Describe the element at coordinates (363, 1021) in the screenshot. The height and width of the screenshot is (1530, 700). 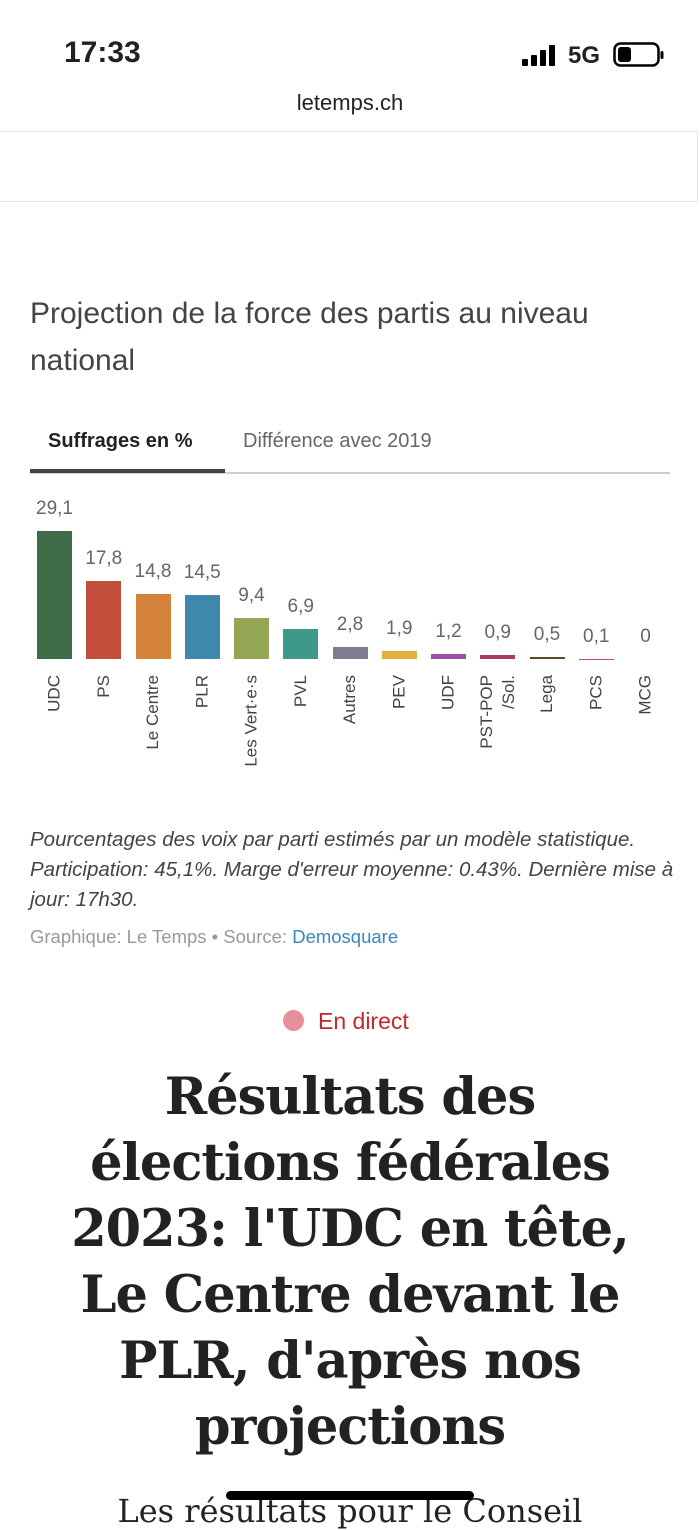
I see `live-label: En direct` at that location.